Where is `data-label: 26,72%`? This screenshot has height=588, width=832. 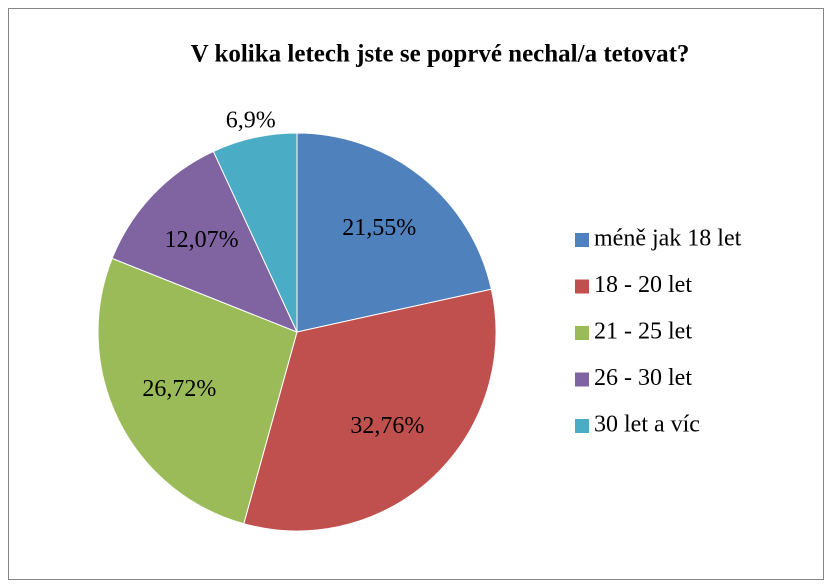 data-label: 26,72% is located at coordinates (179, 389).